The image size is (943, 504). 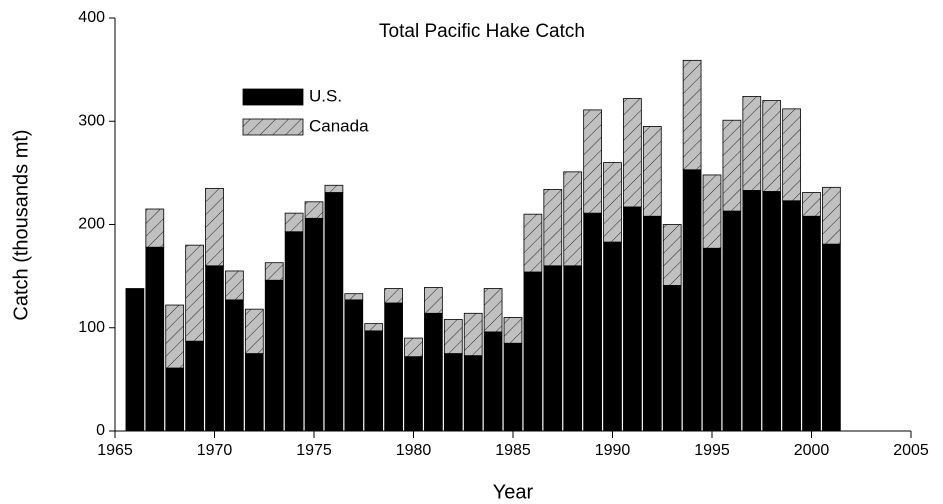 What do you see at coordinates (911, 450) in the screenshot?
I see `x-tick-label: 2005` at bounding box center [911, 450].